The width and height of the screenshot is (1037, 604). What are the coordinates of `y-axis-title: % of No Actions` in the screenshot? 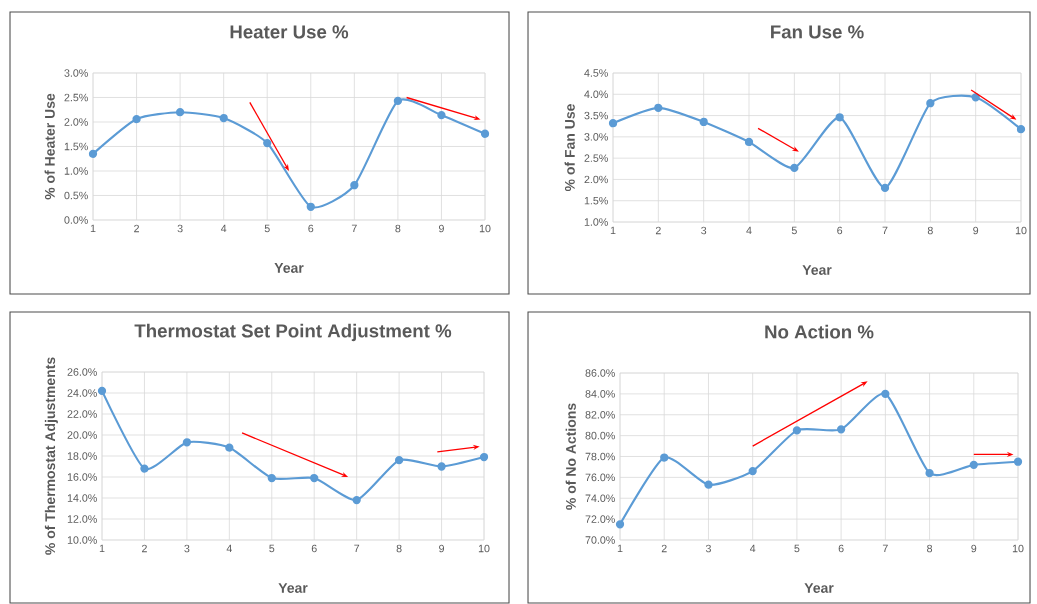 It's located at (570, 456).